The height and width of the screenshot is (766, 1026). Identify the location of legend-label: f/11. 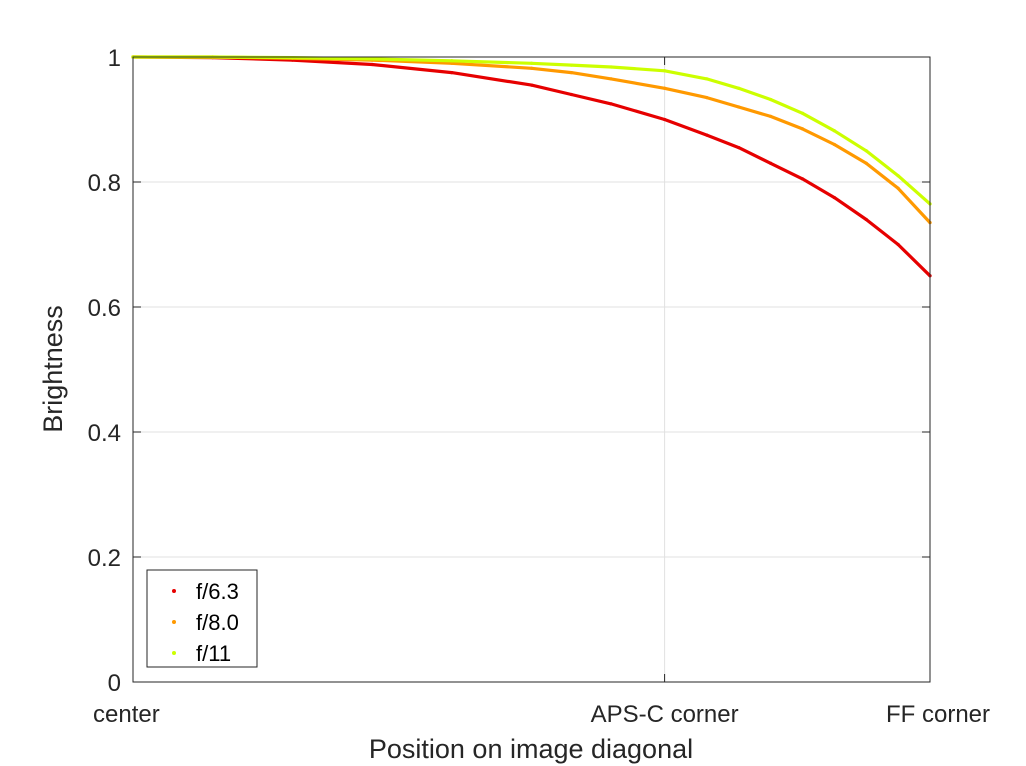
(213, 653).